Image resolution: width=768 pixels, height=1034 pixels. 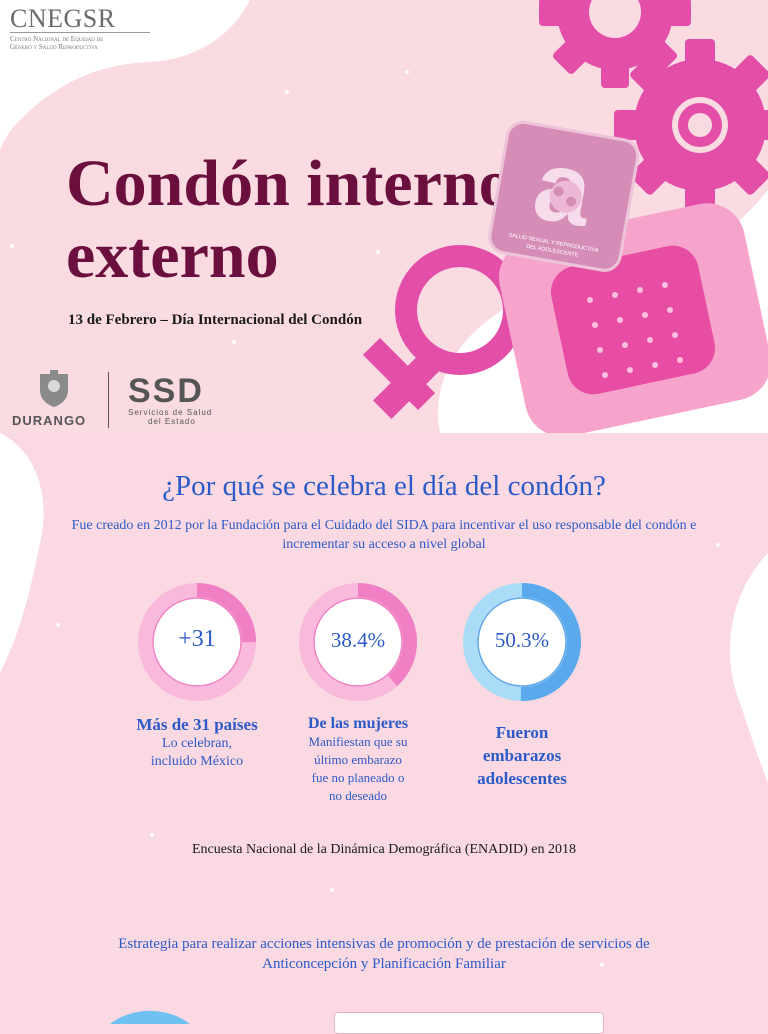 I want to click on logo-divider, so click(x=108, y=400).